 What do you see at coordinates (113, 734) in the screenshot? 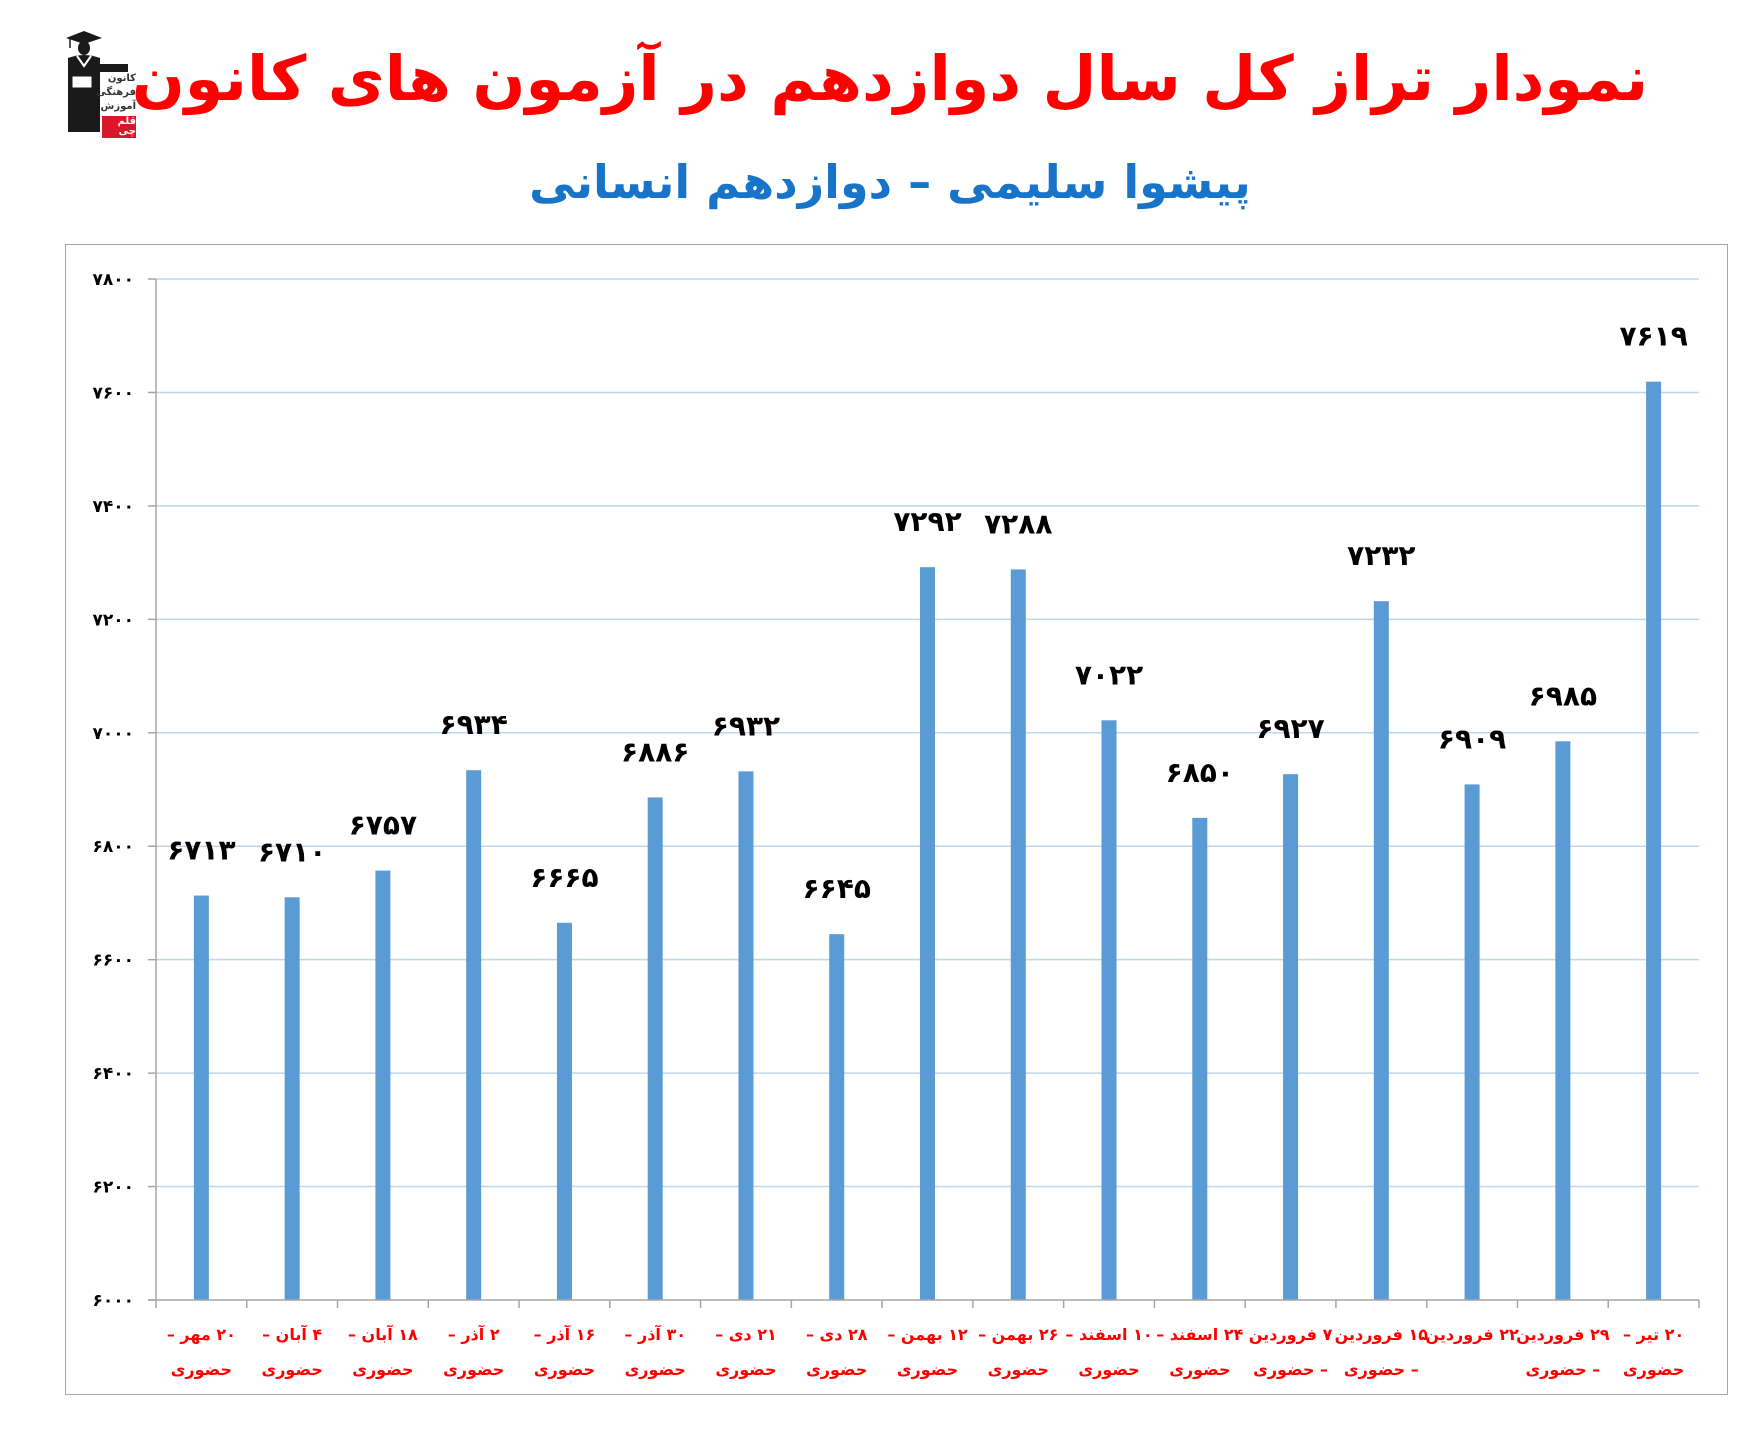
I see `y-tick-label: ۷۰۰۰` at bounding box center [113, 734].